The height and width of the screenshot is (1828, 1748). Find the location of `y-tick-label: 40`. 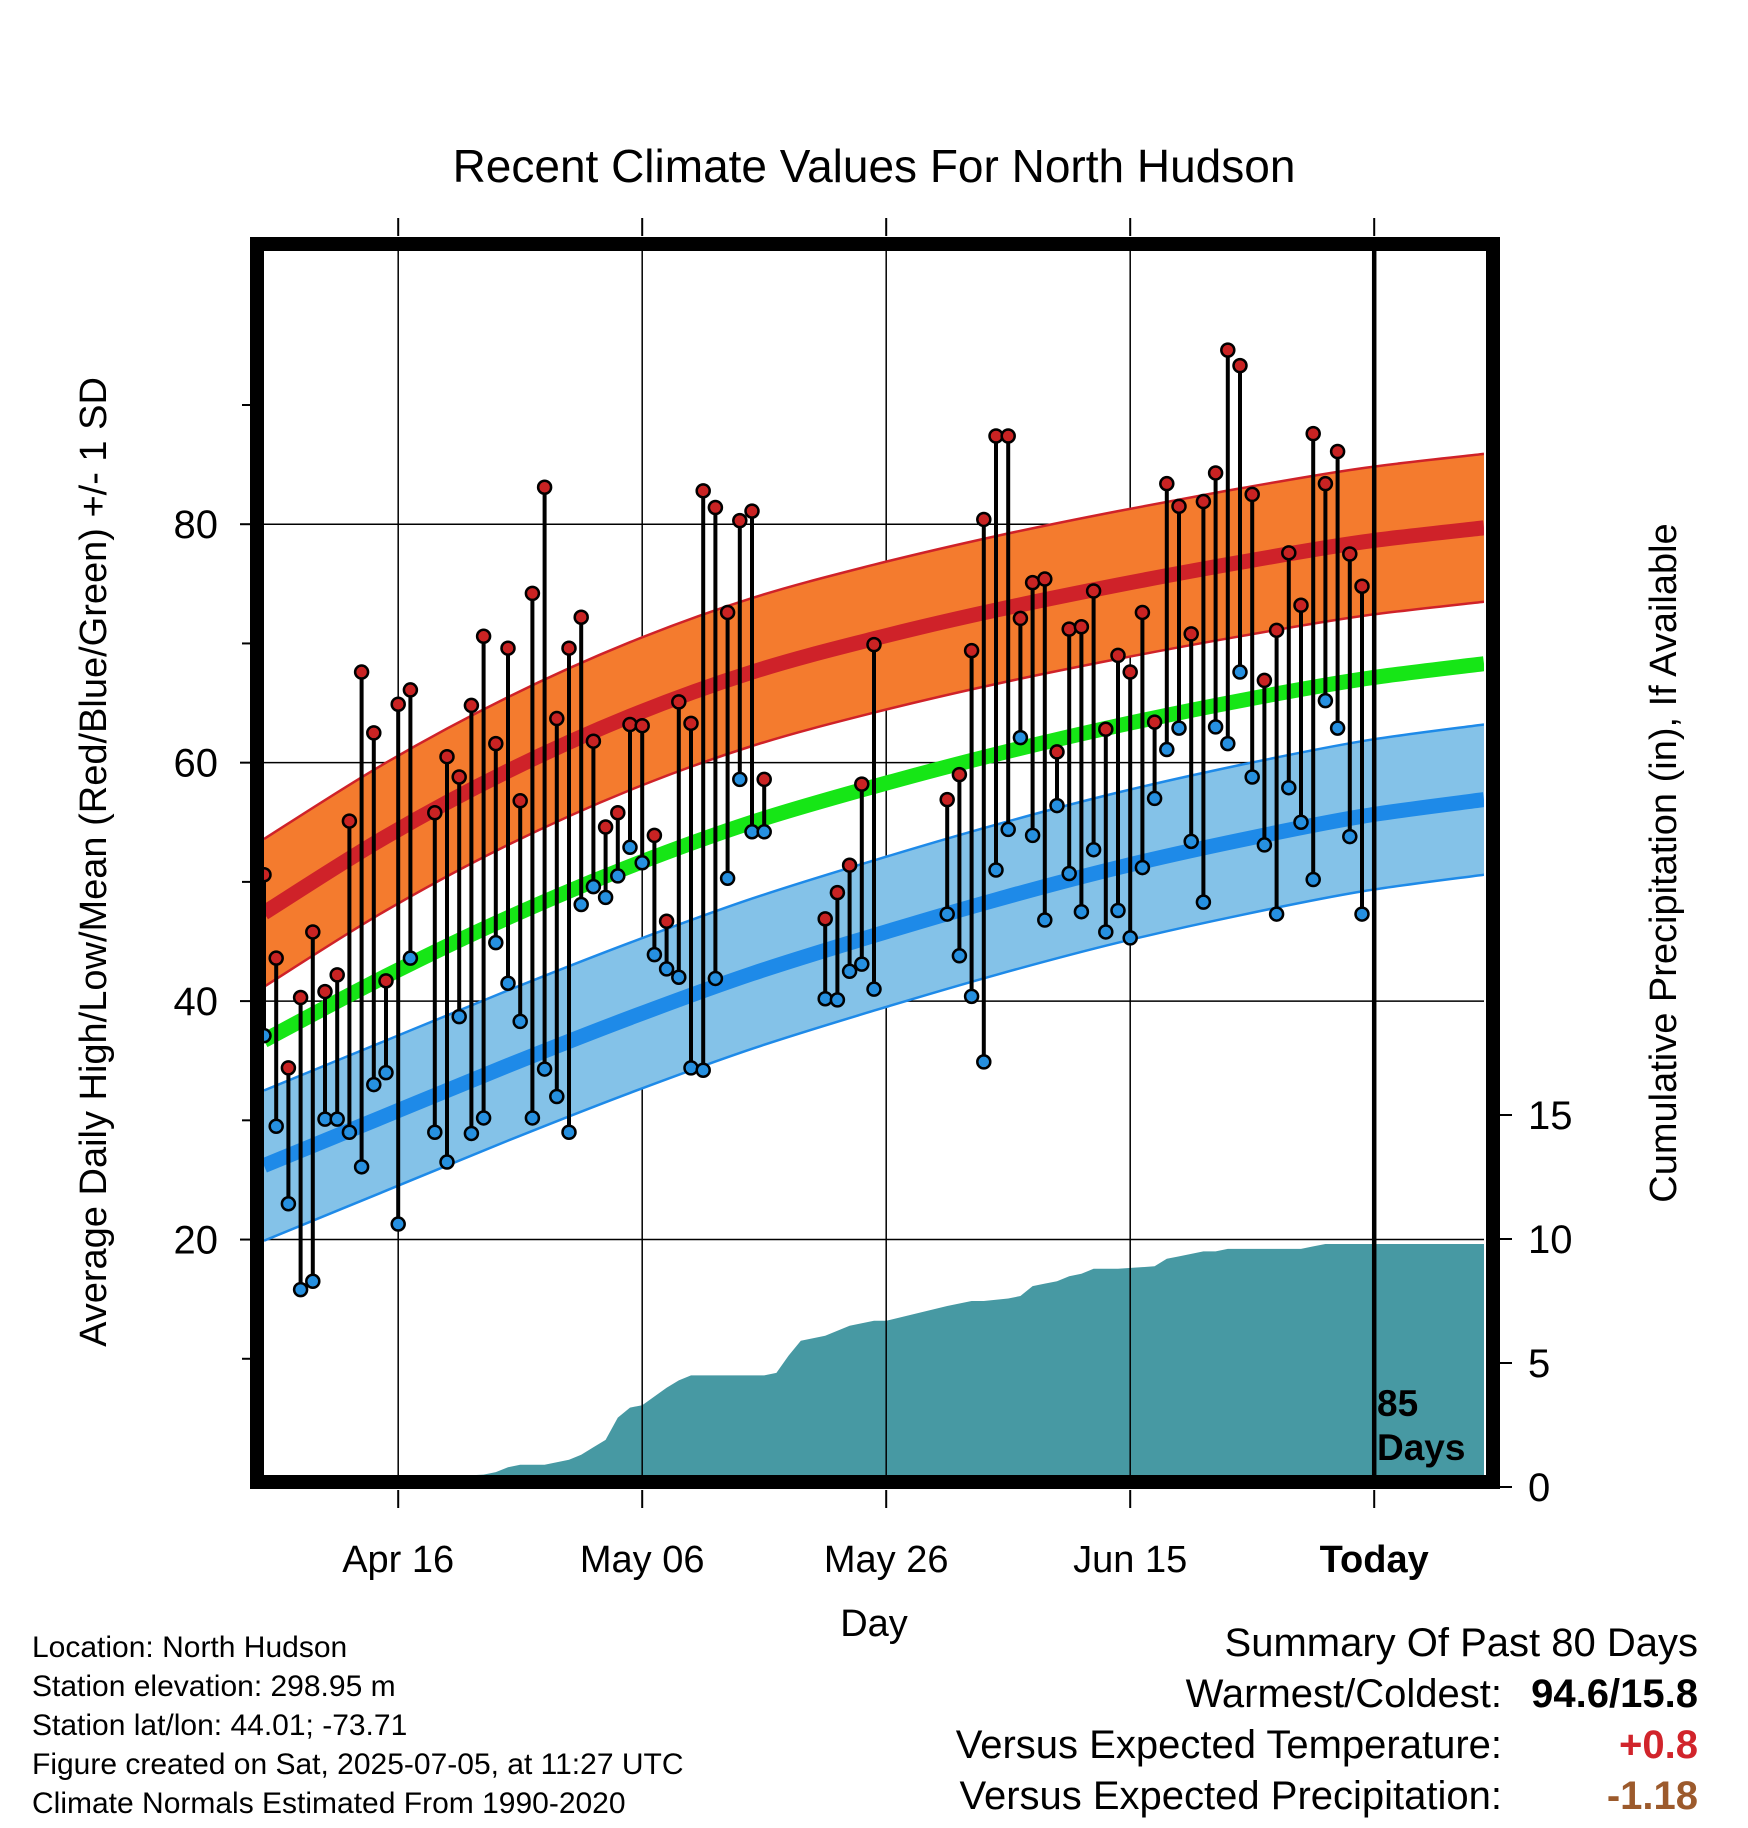

y-tick-label: 40 is located at coordinates (196, 1002).